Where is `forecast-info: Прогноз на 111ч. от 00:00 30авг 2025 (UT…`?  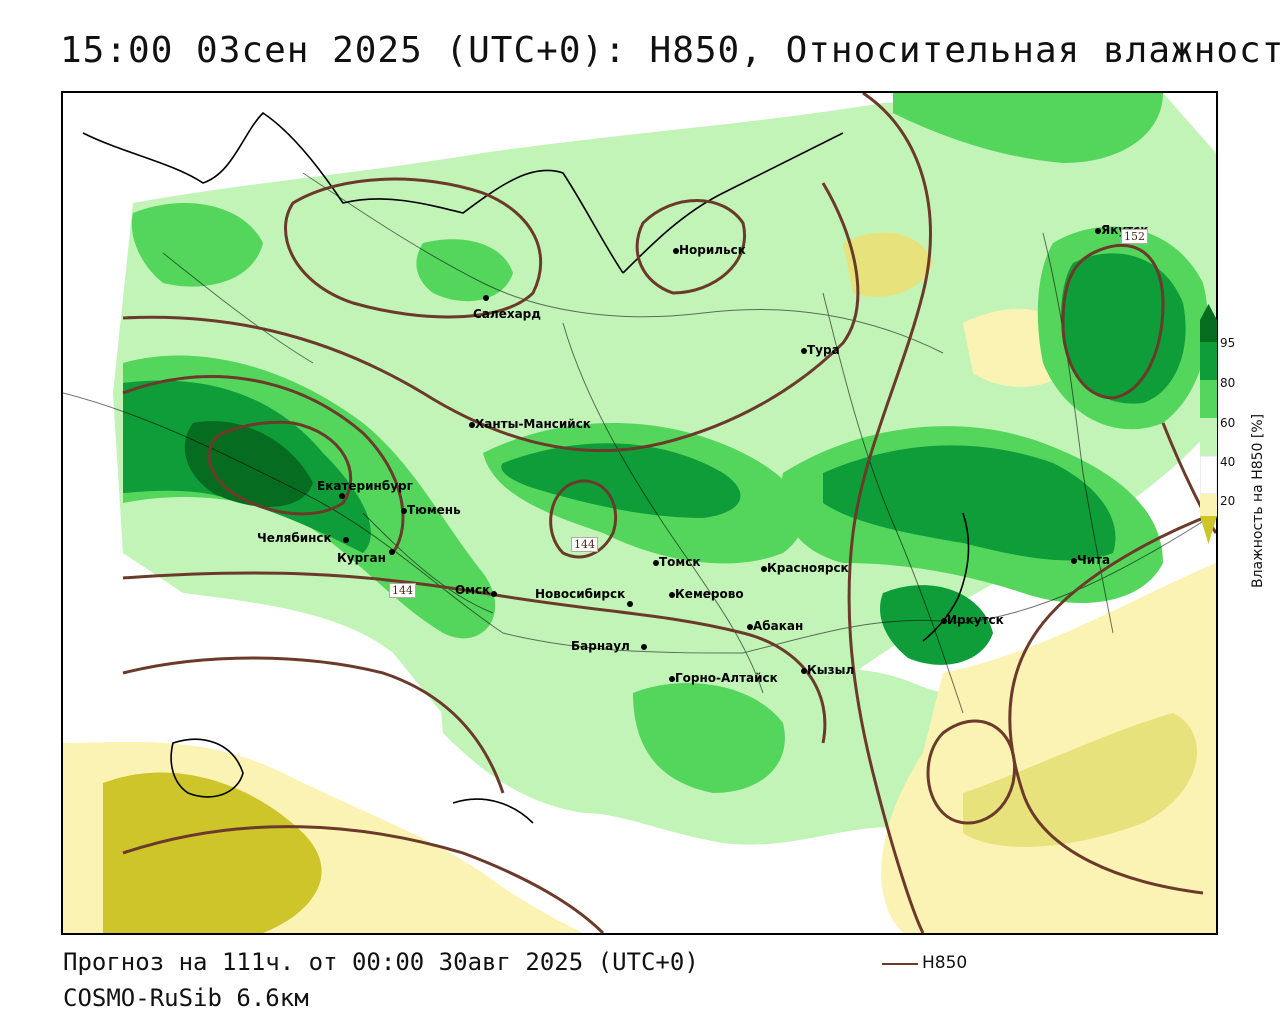 forecast-info: Прогноз на 111ч. от 00:00 30авг 2025 (UT… is located at coordinates (381, 962).